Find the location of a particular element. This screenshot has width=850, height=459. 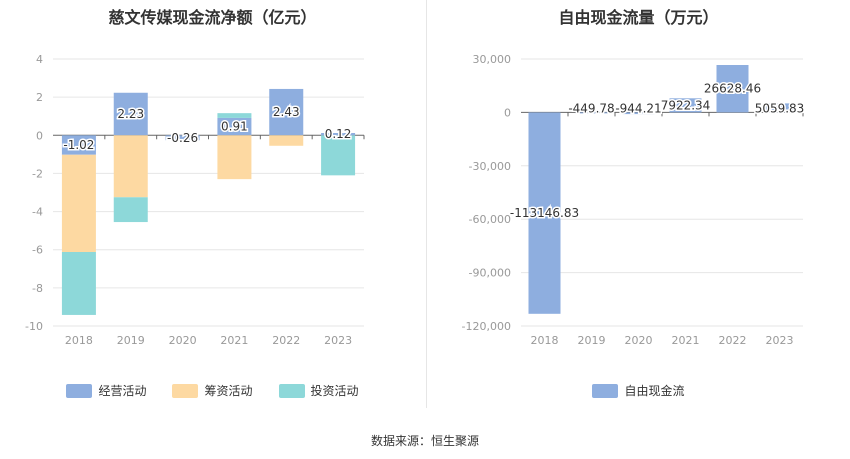

y-tick-label: 4 is located at coordinates (39, 59).